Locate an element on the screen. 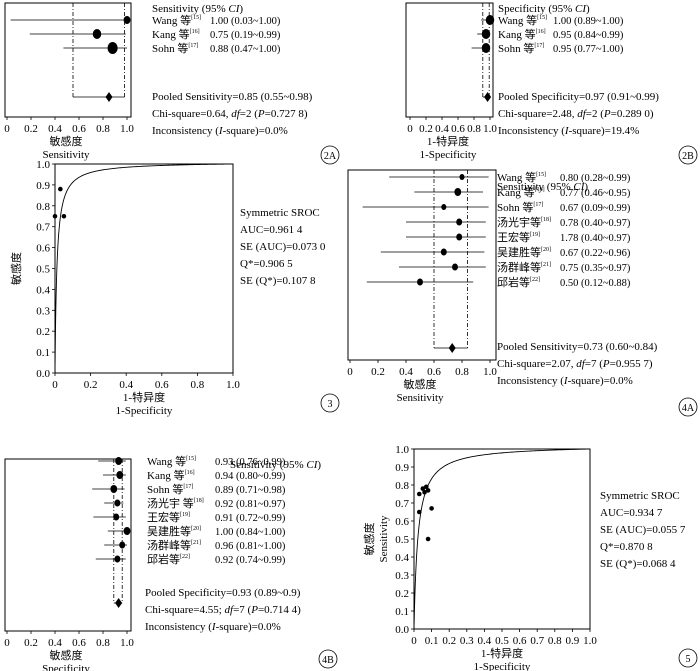 This screenshot has width=700, height=671. x-tick-label: 0.2 is located at coordinates (378, 372).